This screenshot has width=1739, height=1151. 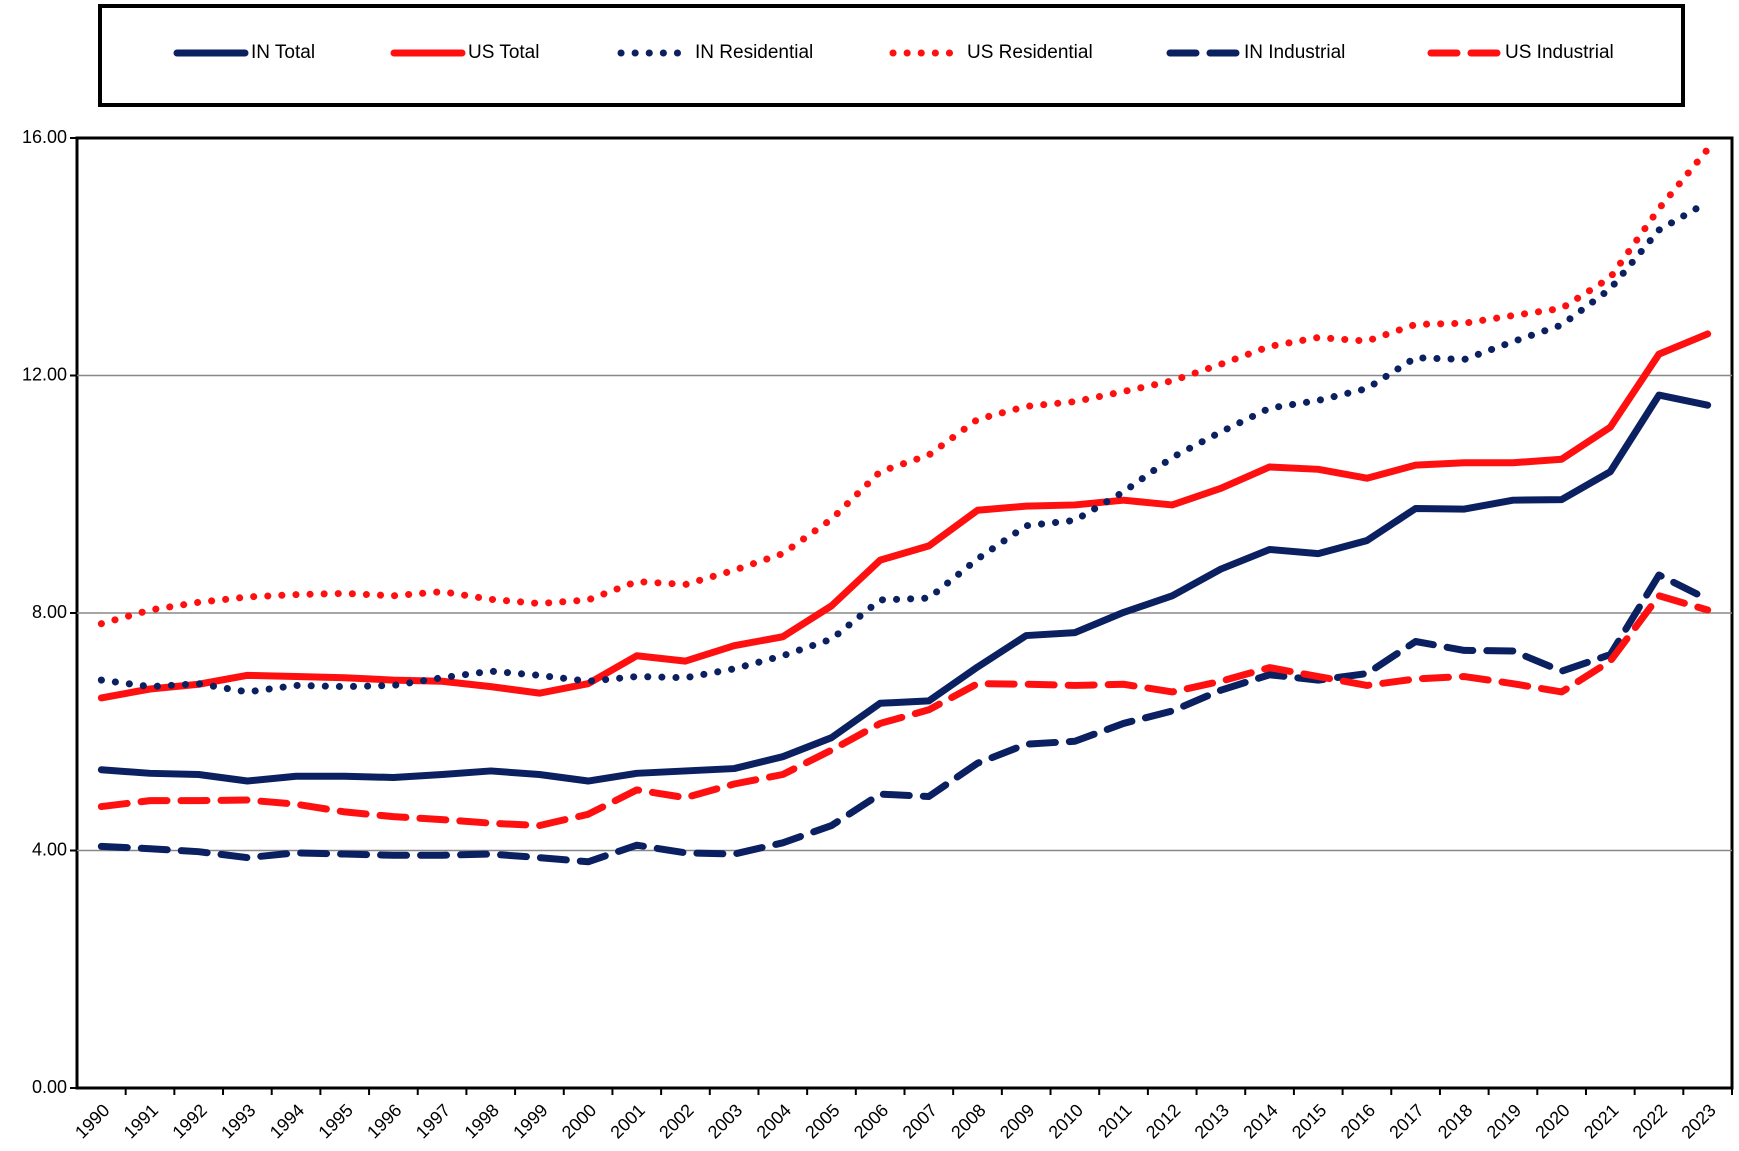 I want to click on x-tick-label: 2022, so click(x=1650, y=1121).